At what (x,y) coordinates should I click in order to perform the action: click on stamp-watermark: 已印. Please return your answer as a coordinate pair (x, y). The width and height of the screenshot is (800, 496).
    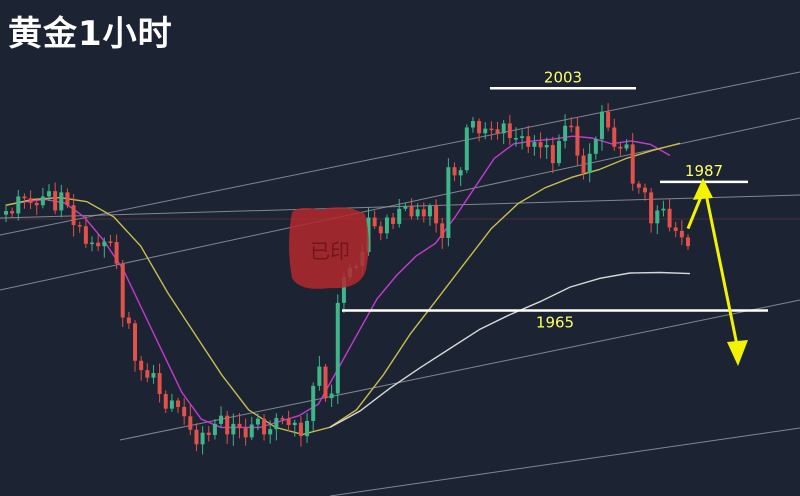
    Looking at the image, I should click on (329, 248).